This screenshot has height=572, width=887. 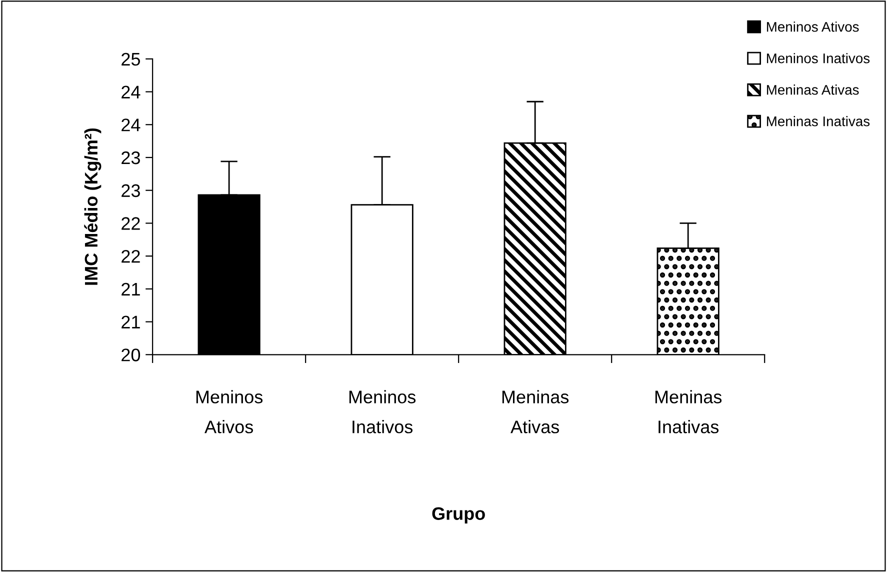 I want to click on x-tick-label: Meninas Ativas, so click(x=535, y=412).